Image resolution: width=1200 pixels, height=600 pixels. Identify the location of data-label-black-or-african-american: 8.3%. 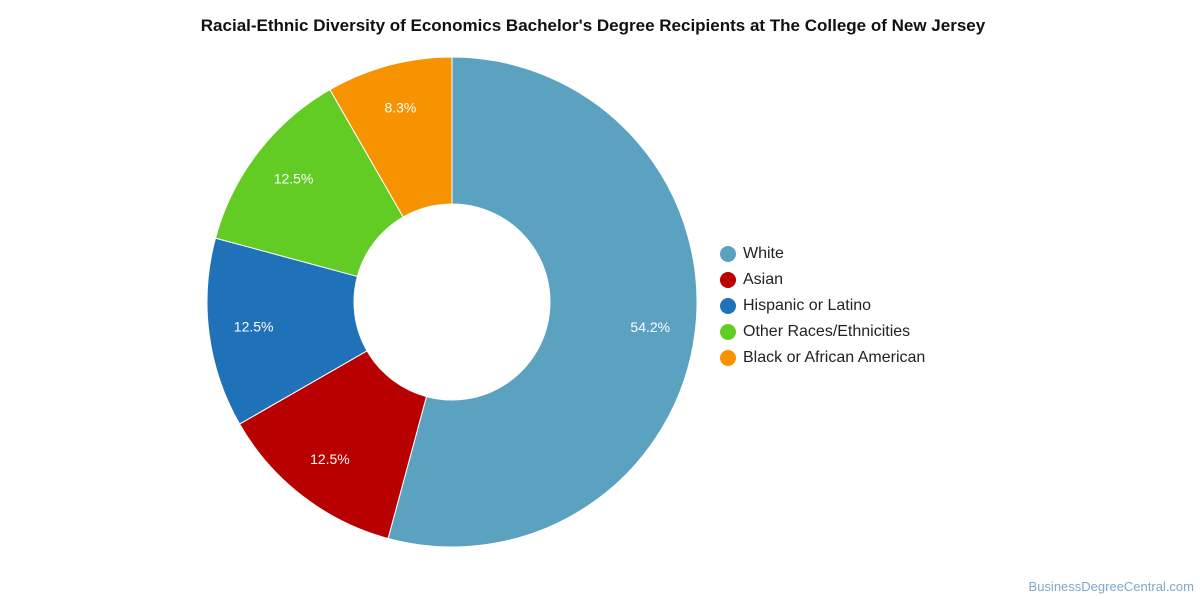
(400, 107).